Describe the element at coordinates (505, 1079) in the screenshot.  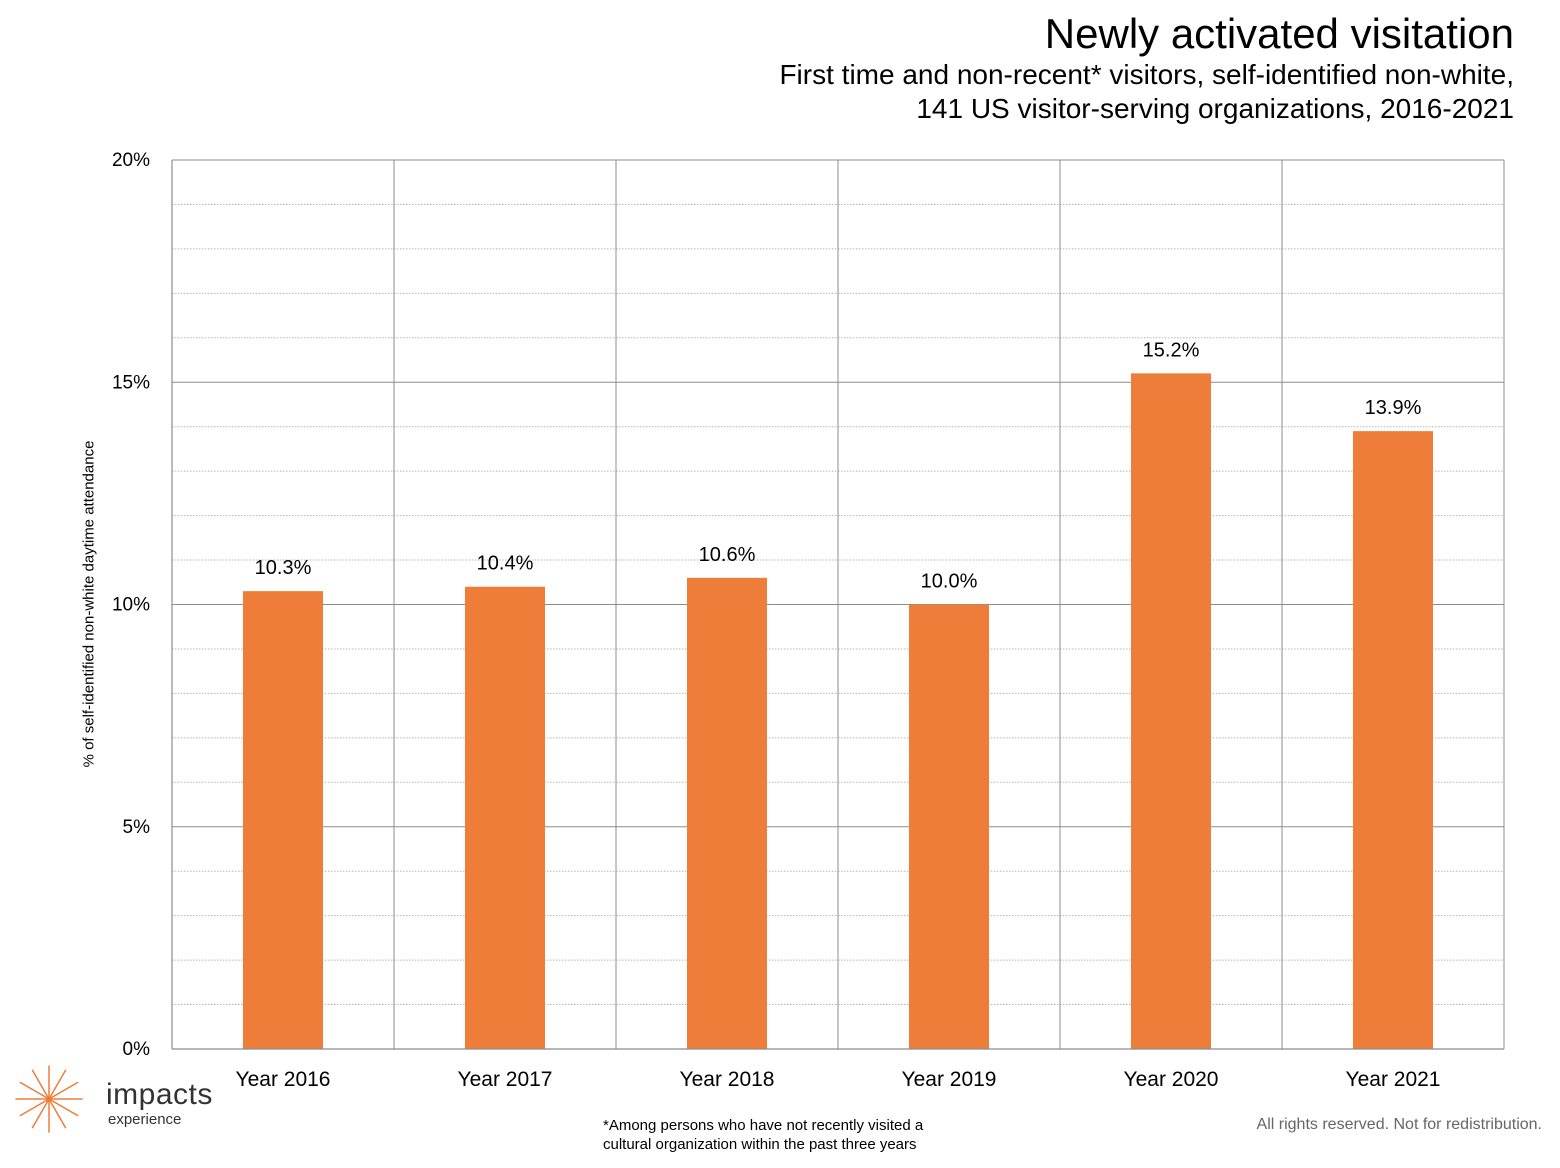
I see `x-tick-label: Year 2017` at that location.